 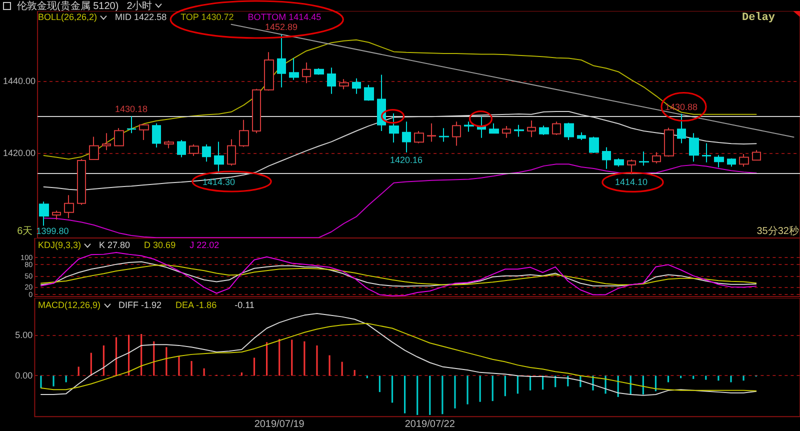 What do you see at coordinates (25, 231) in the screenshot?
I see `text: 6天` at bounding box center [25, 231].